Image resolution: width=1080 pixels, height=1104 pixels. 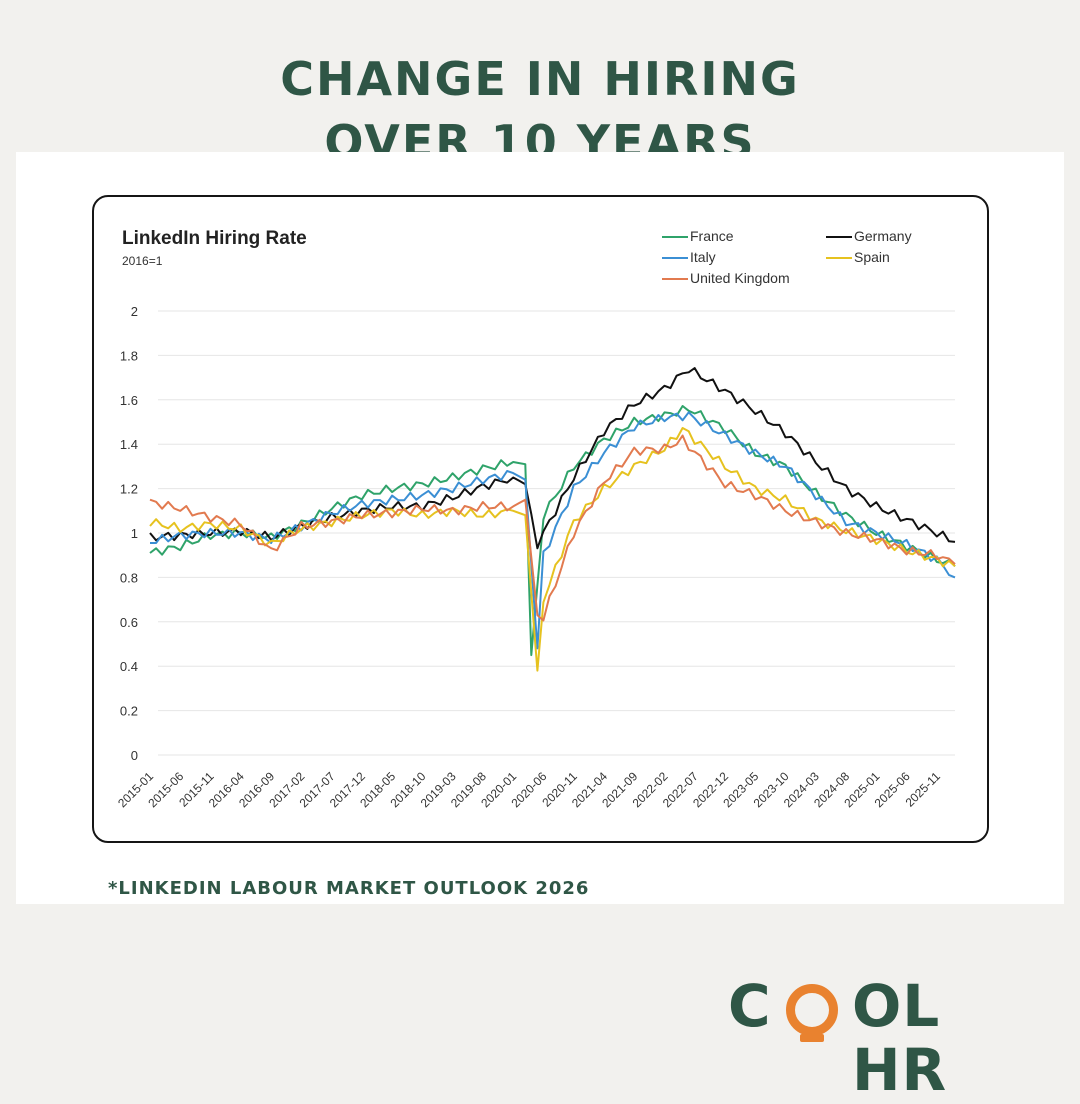 I want to click on legend-label-france: France, so click(x=712, y=236).